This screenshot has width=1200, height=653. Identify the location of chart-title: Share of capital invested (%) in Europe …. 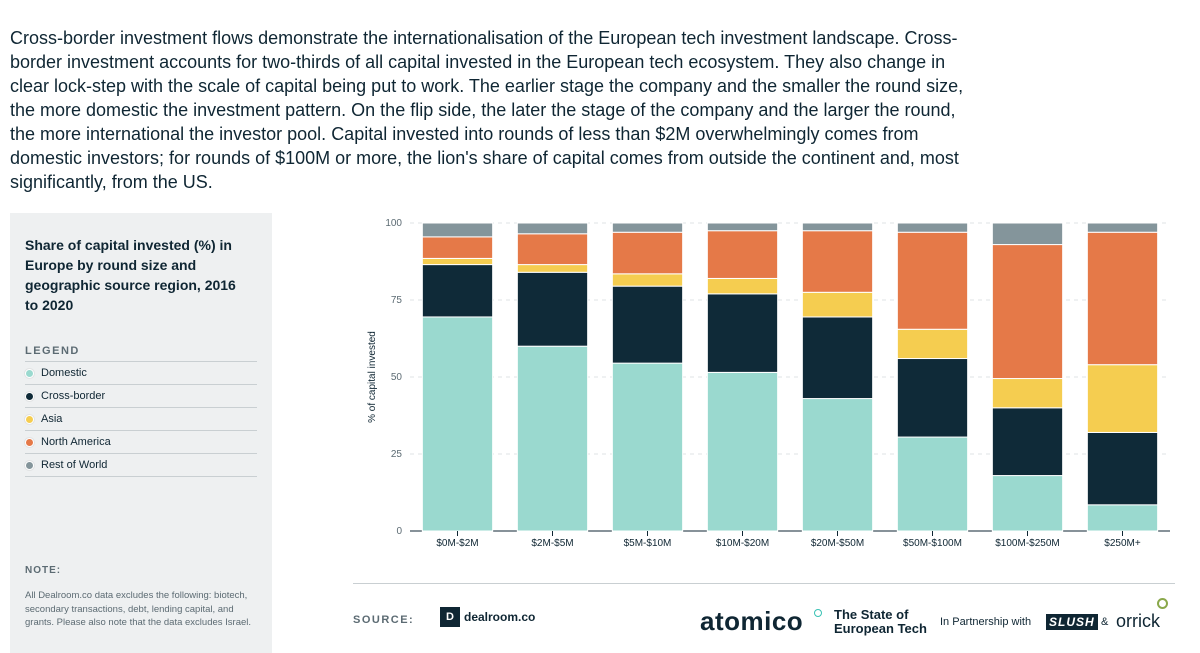
(130, 275).